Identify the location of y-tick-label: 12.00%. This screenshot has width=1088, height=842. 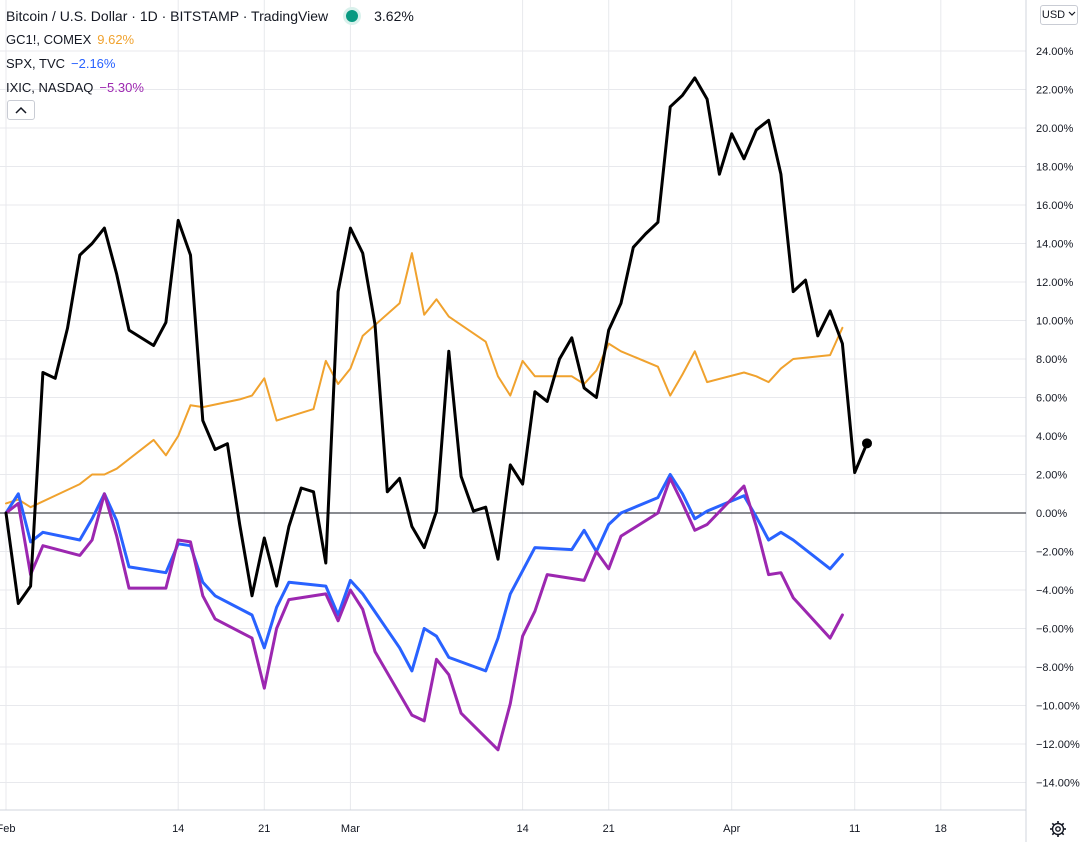
(1055, 283).